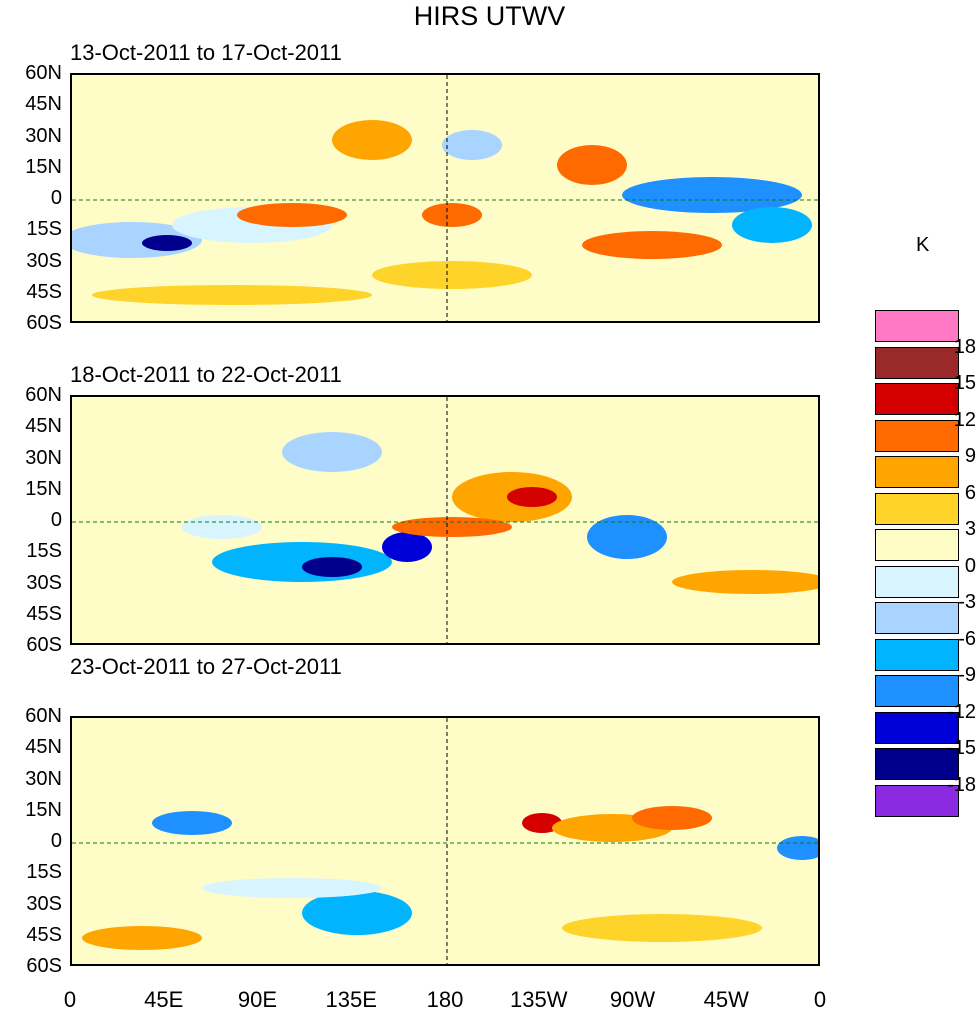 This screenshot has height=1014, width=979. I want to click on lon-label-5: 135W, so click(539, 999).